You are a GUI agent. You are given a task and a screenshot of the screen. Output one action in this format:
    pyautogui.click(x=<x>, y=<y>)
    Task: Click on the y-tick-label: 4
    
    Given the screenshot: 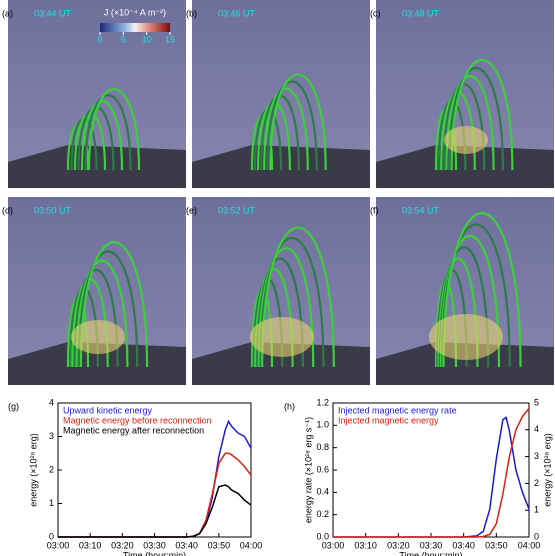 What is the action you would take?
    pyautogui.click(x=51, y=402)
    